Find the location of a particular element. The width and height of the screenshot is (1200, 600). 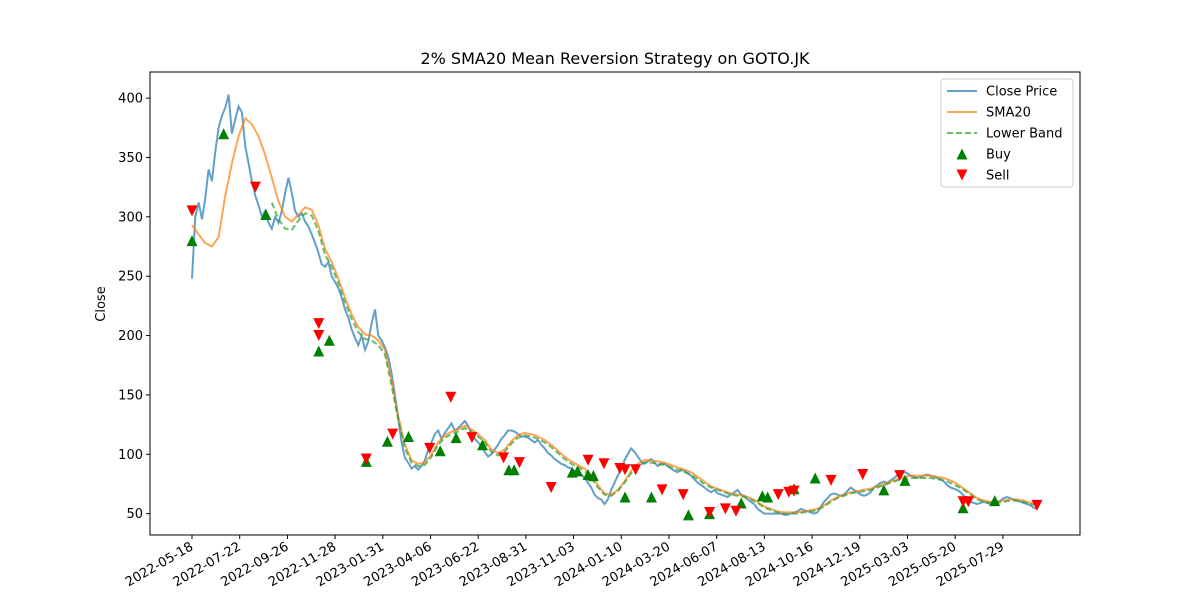

legend-label: Sell is located at coordinates (997, 176).